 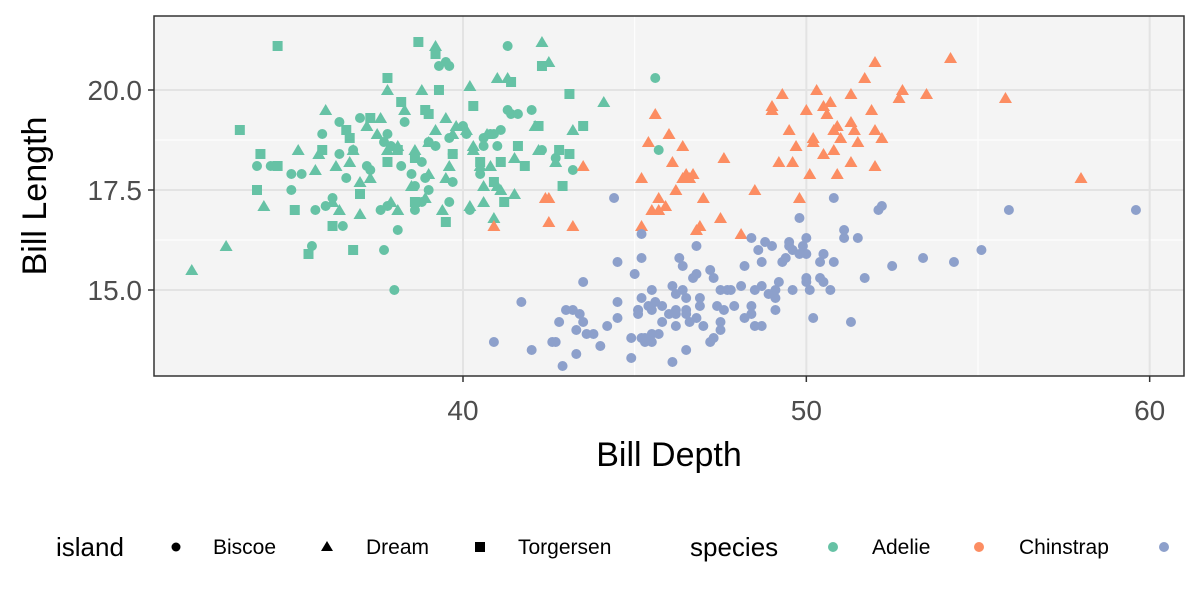 I want to click on y-axis-title: Bill Length, so click(x=35, y=196).